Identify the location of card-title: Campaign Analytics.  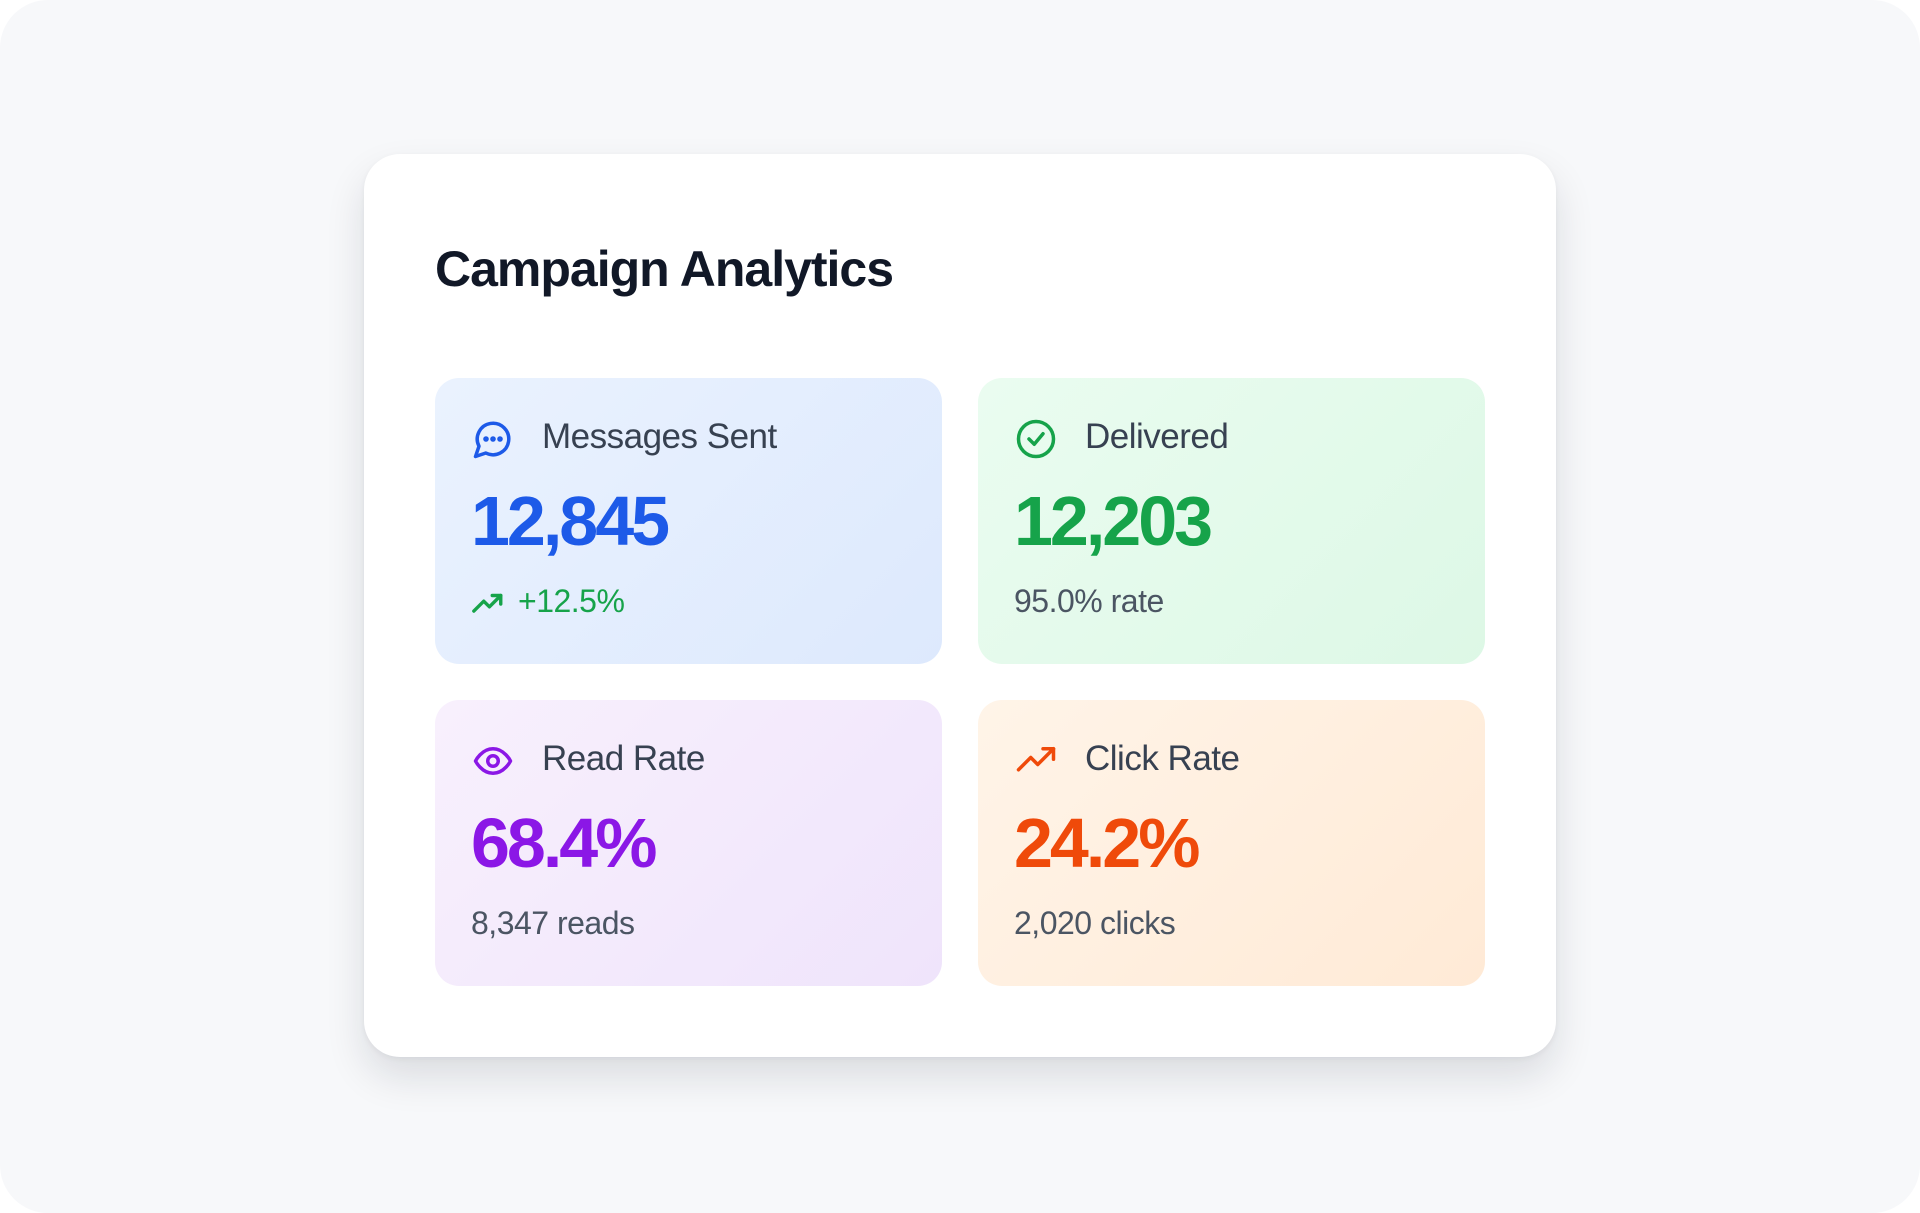
(664, 269).